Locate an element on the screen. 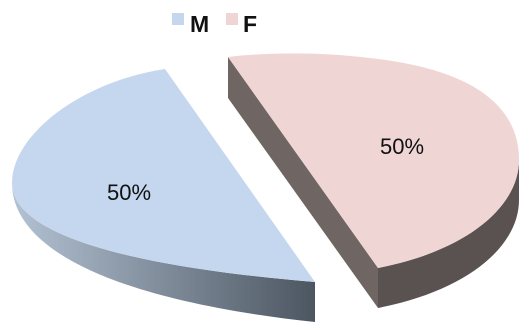 The width and height of the screenshot is (520, 327). data-label-m: 50% is located at coordinates (129, 192).